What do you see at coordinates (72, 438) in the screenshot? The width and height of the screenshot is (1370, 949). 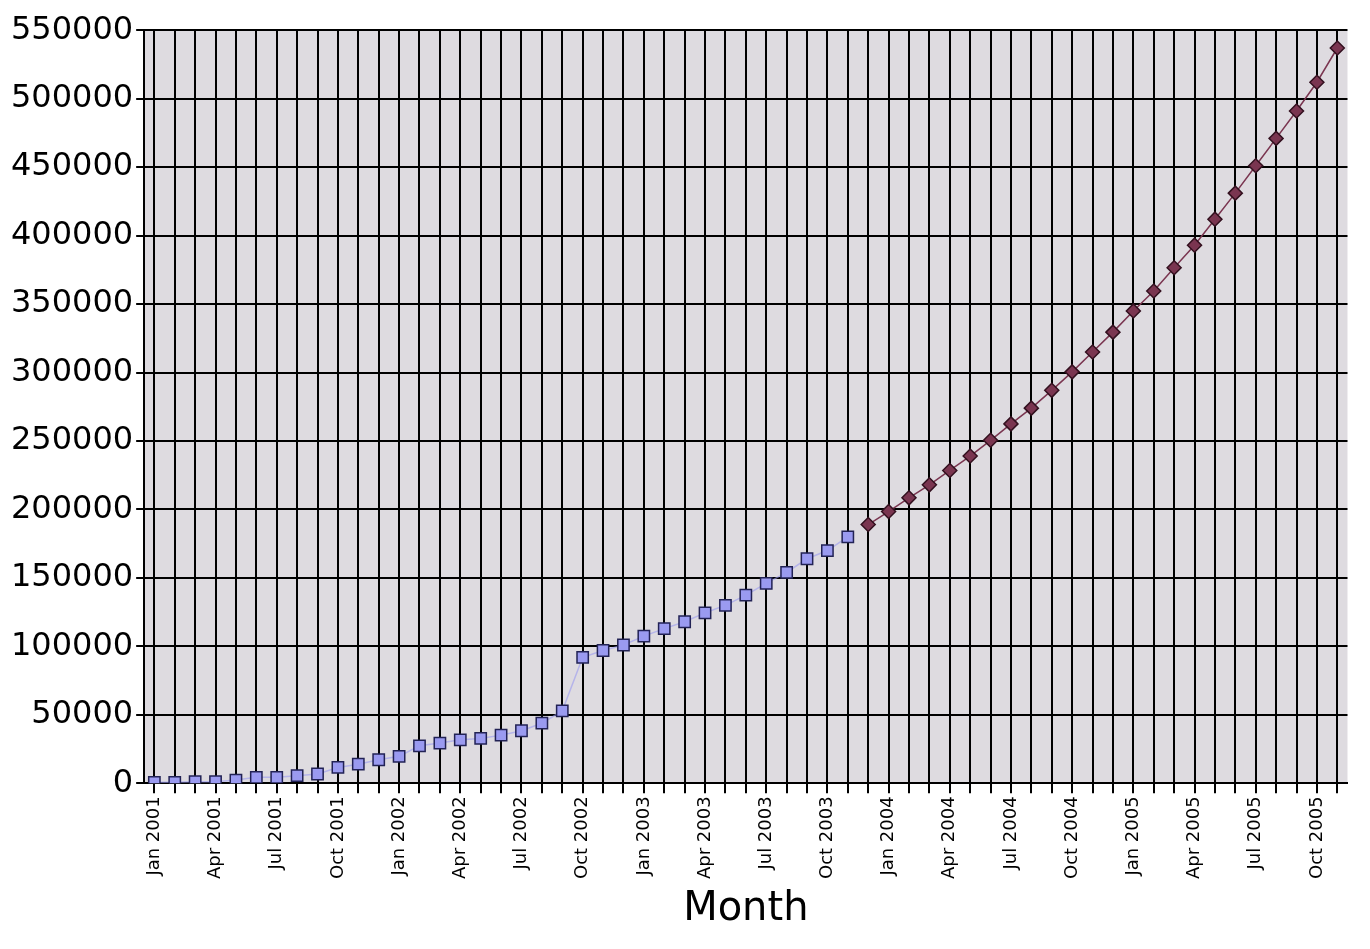 I see `y-tick-label: 250000` at bounding box center [72, 438].